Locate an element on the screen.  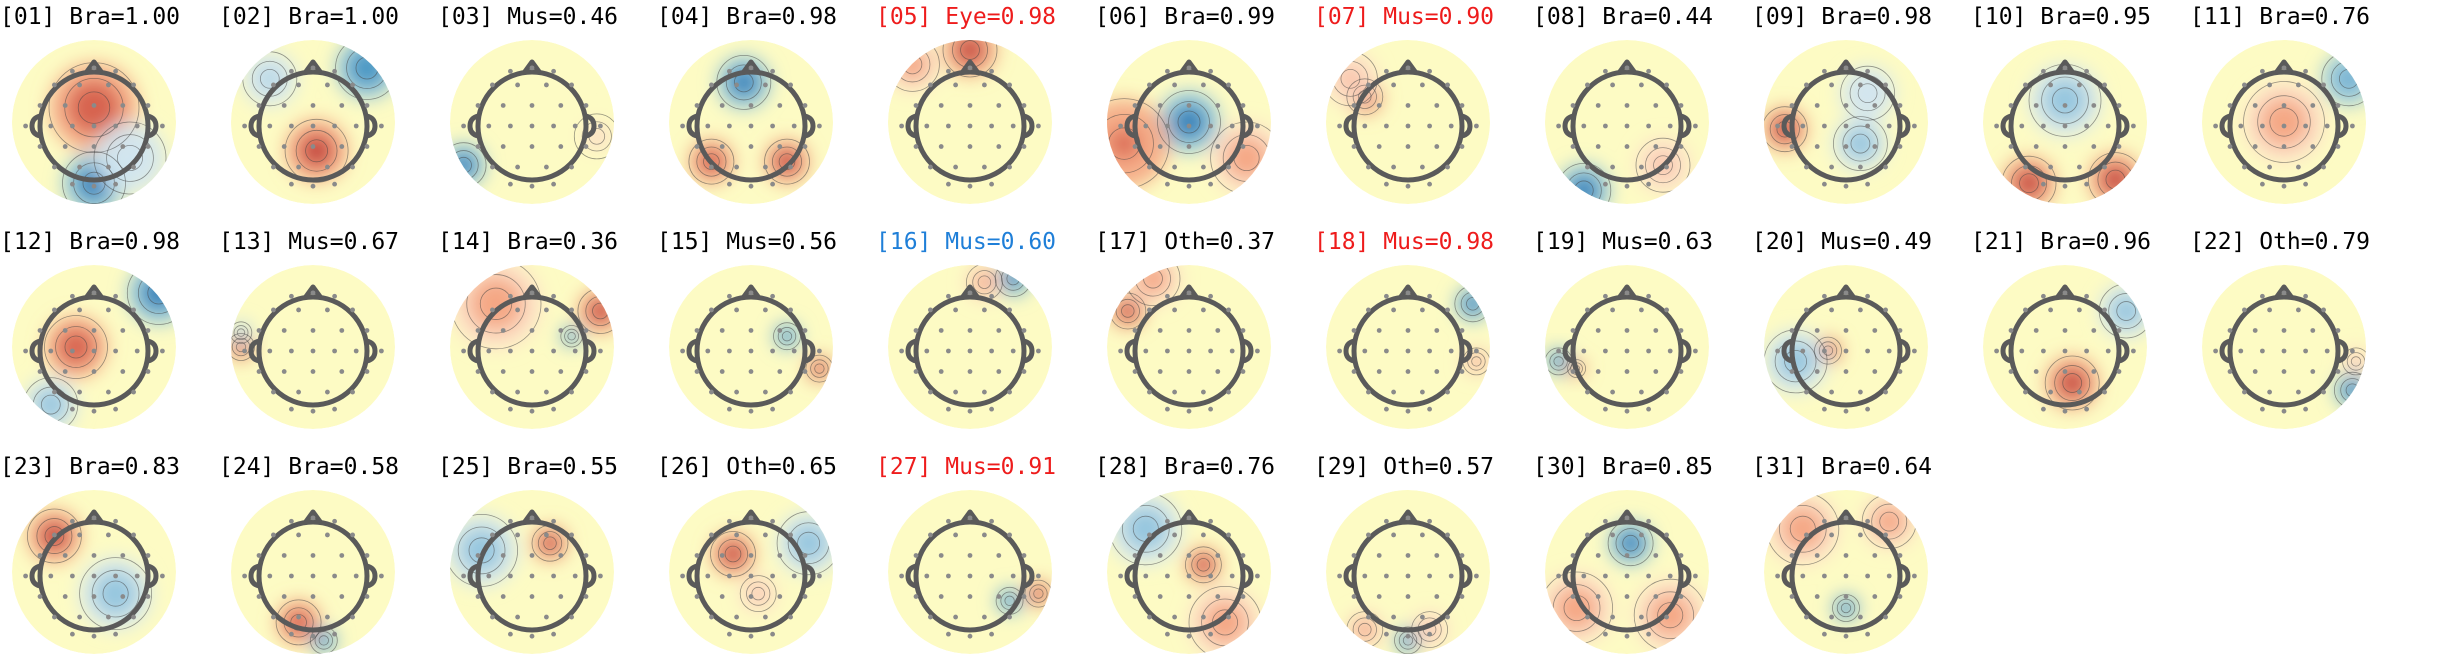
component-tile: [03] Mus=0.46 is located at coordinates (543, 105).